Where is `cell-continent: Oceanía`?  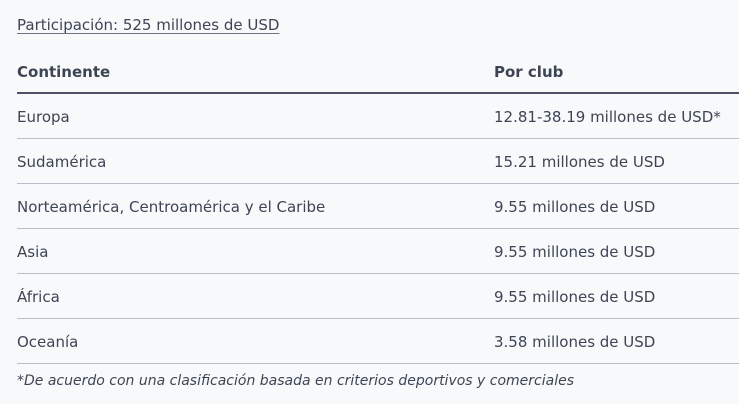
cell-continent: Oceanía is located at coordinates (48, 342).